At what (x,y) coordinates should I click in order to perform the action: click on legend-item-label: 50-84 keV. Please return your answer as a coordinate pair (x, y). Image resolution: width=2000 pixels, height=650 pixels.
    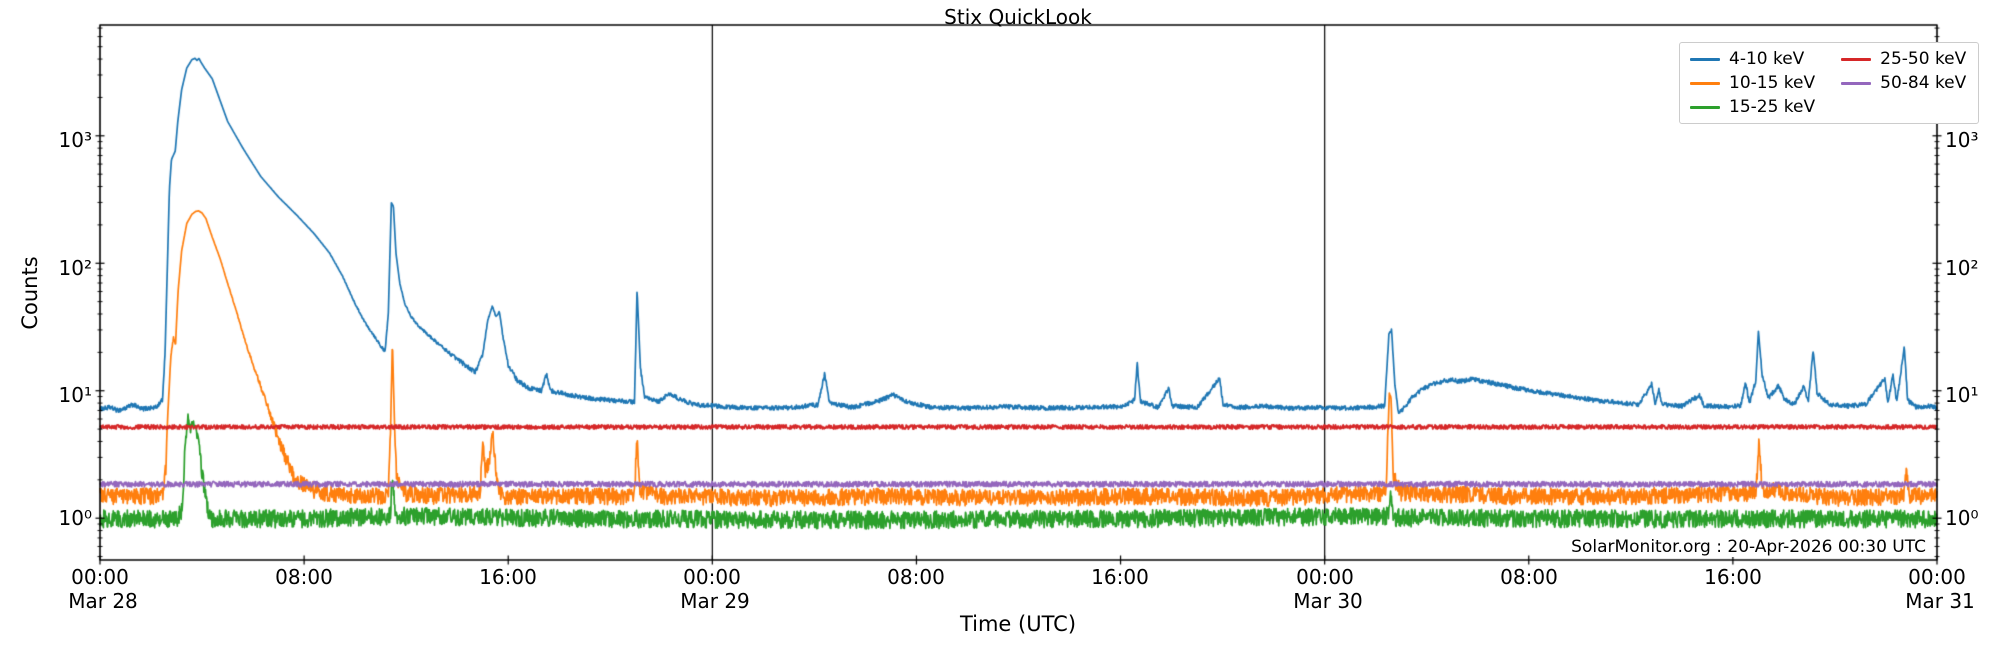
    Looking at the image, I should click on (1923, 83).